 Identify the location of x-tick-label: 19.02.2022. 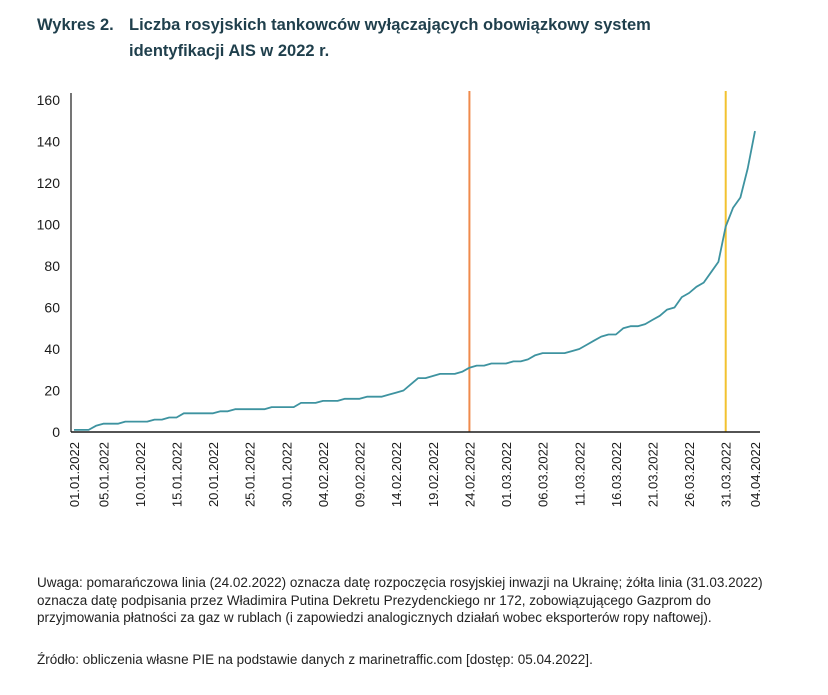
(433, 474).